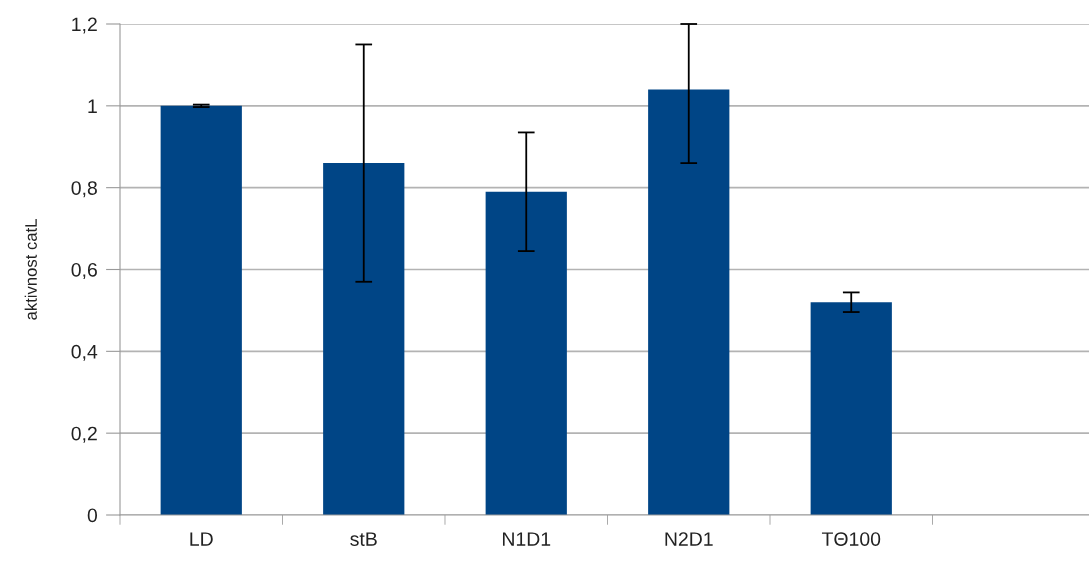  What do you see at coordinates (689, 539) in the screenshot?
I see `x-tick-label: N2D1` at bounding box center [689, 539].